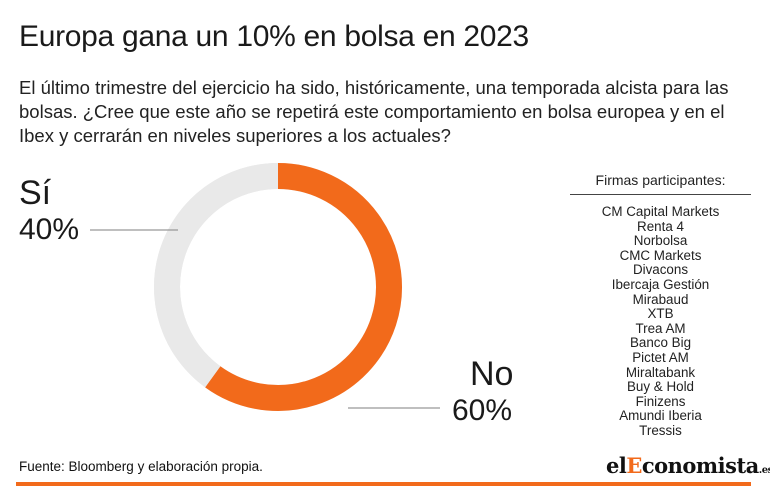 The image size is (770, 501). Describe the element at coordinates (660, 416) in the screenshot. I see `firm-item: Amundi Iberia` at that location.